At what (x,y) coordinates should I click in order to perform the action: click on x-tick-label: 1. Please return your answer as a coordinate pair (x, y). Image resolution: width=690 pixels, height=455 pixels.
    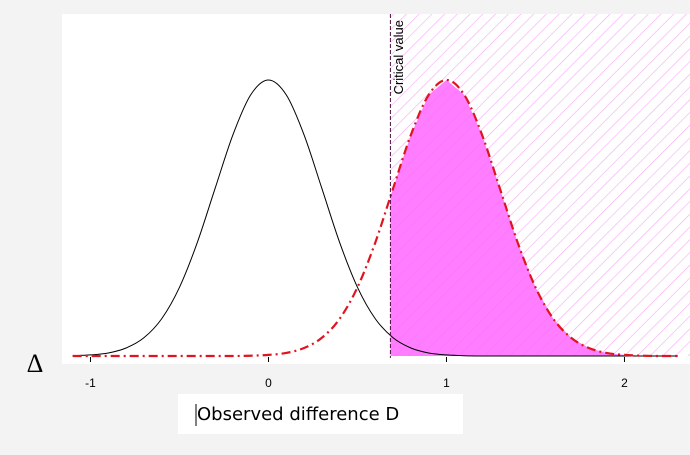
    Looking at the image, I should click on (446, 383).